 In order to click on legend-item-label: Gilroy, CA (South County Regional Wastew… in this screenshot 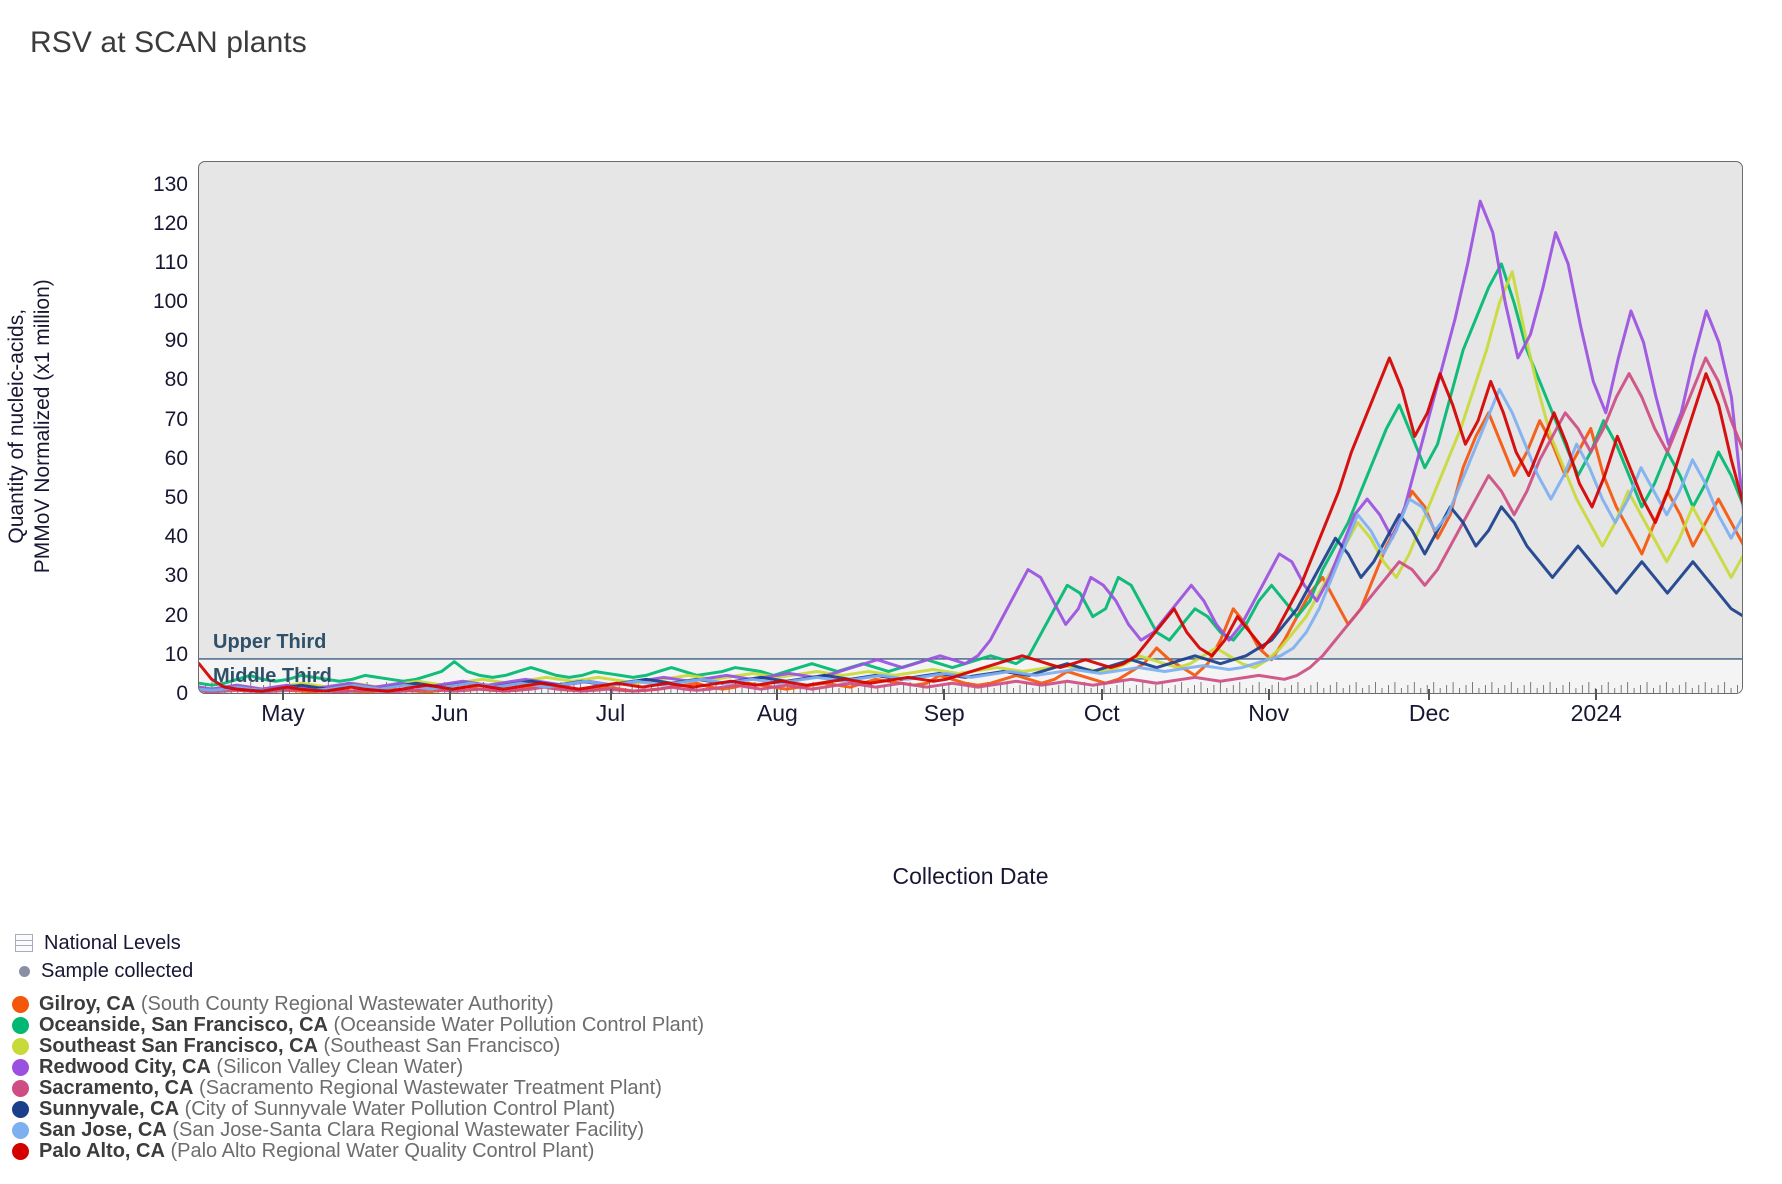, I will do `click(296, 1004)`.